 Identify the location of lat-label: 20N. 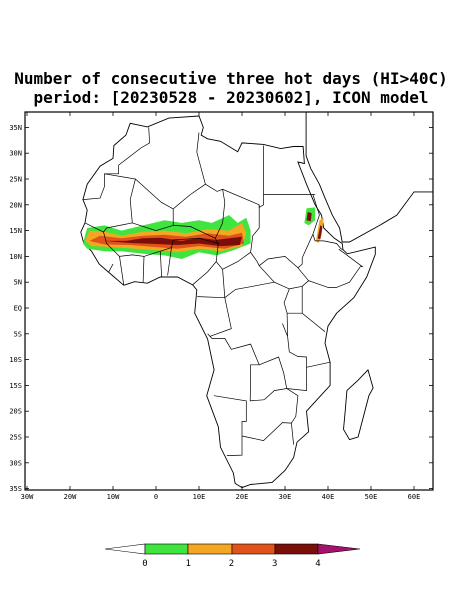
(15, 205).